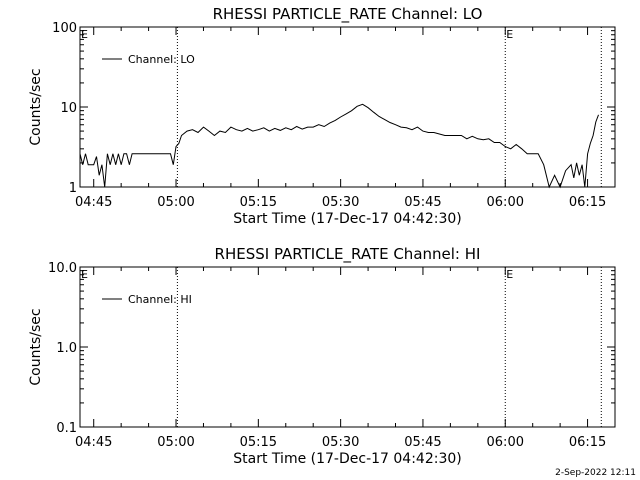  I want to click on legend-label: Channel: HI, so click(160, 299).